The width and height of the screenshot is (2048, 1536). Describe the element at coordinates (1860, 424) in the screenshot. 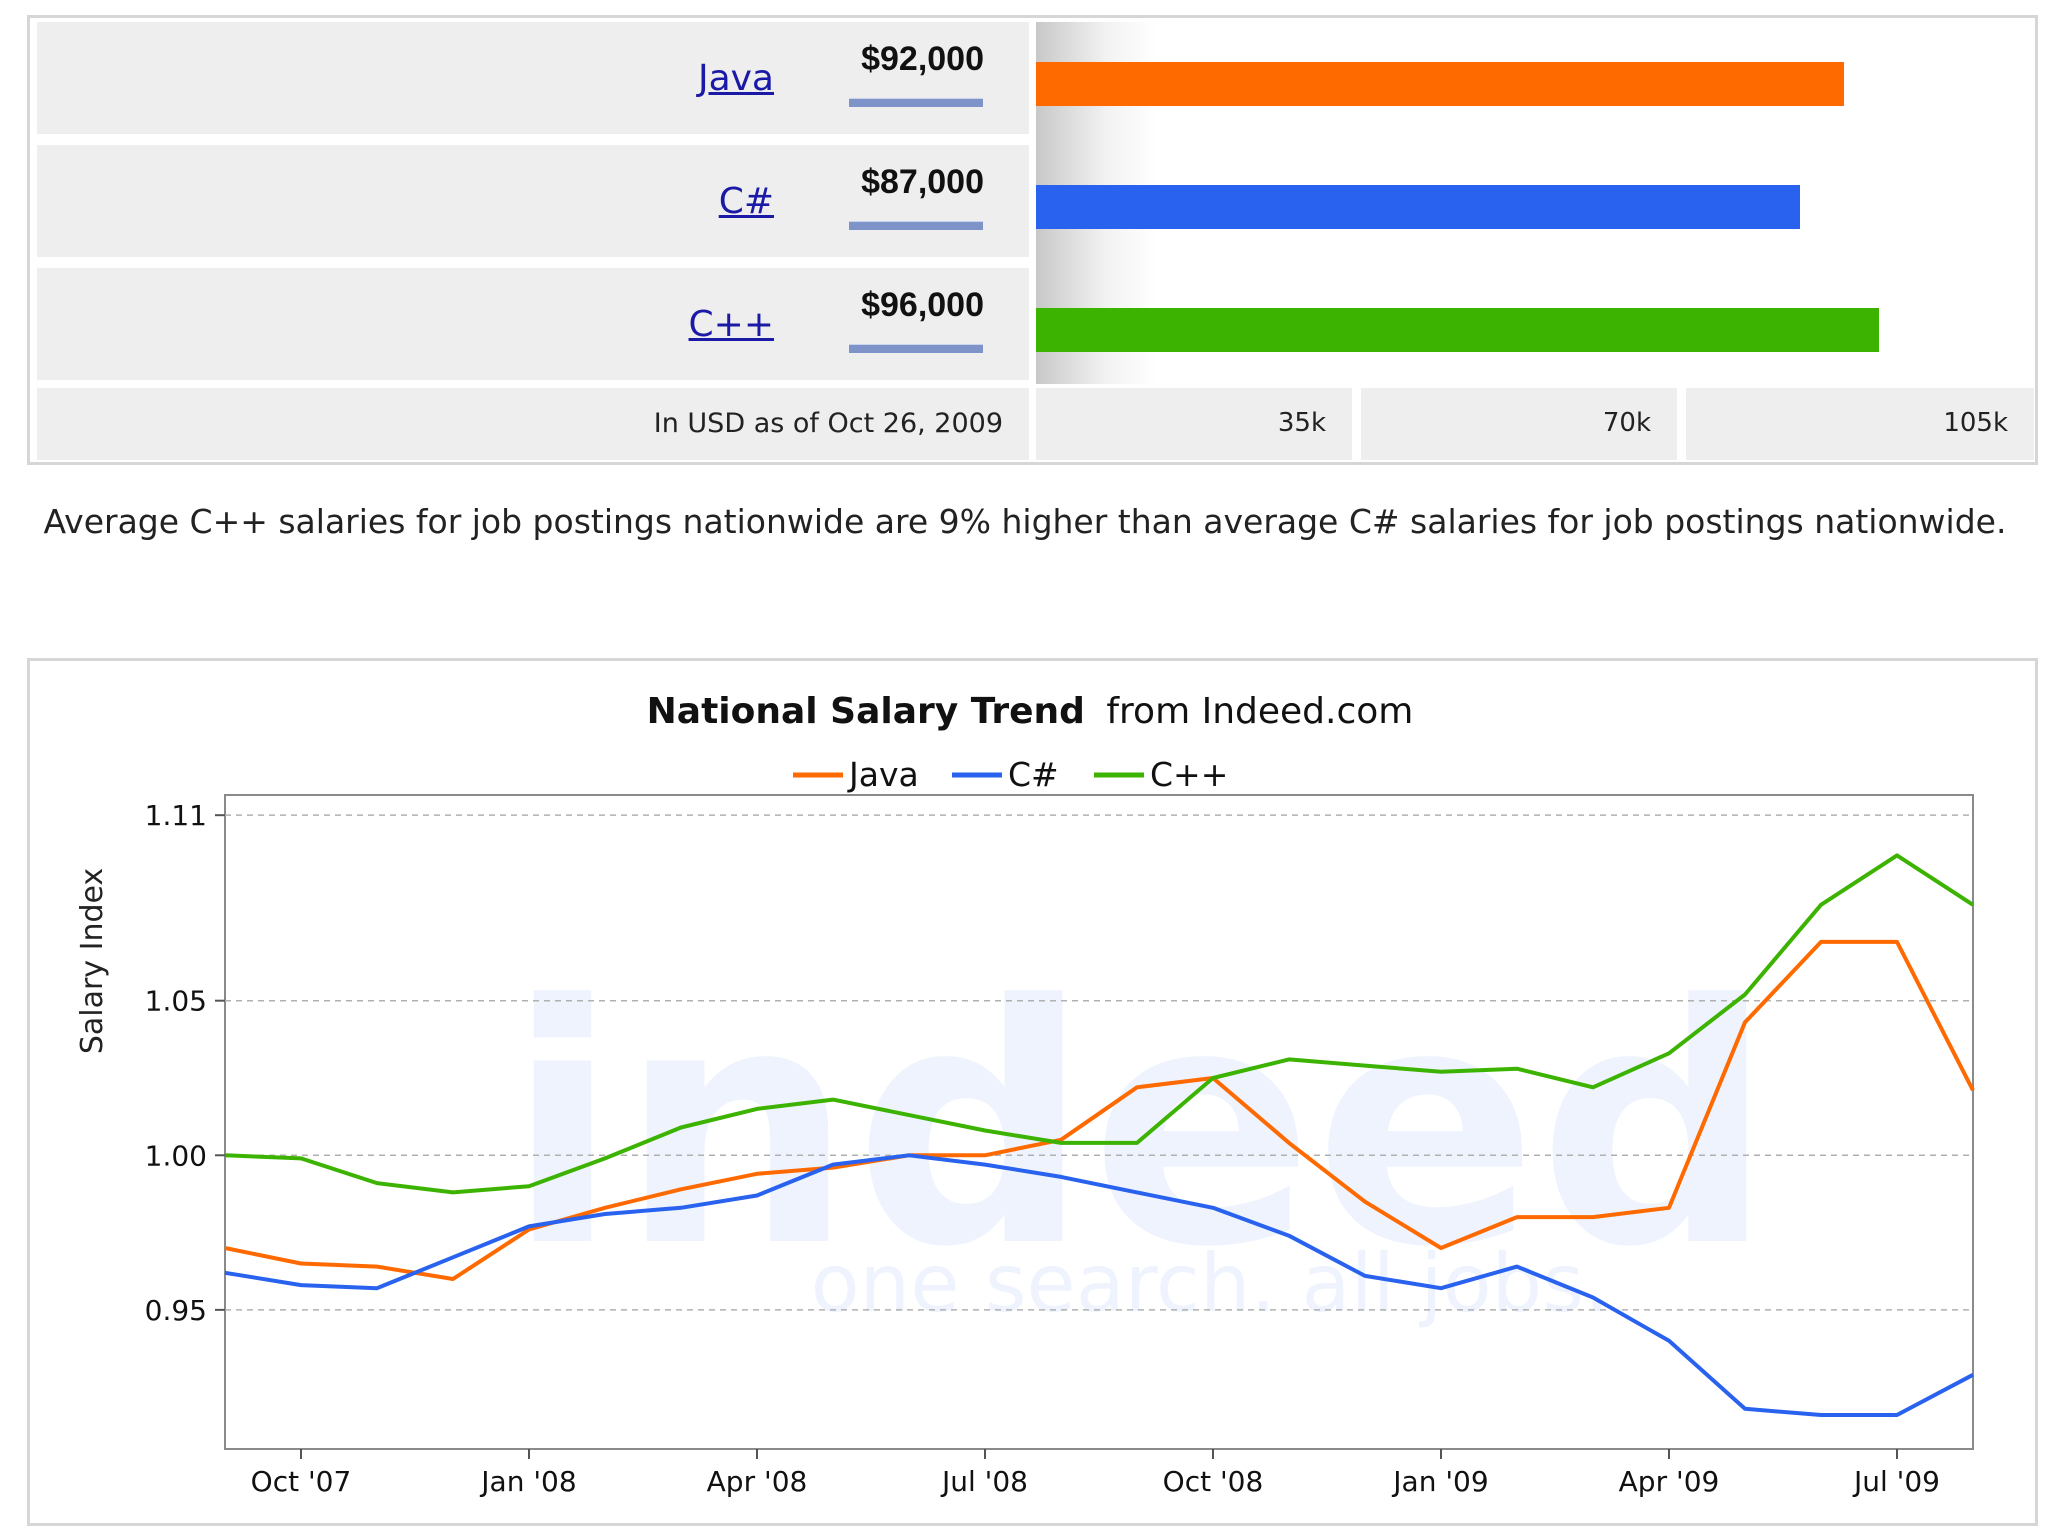

I see `bar-axis-tick-cell: 105k` at that location.